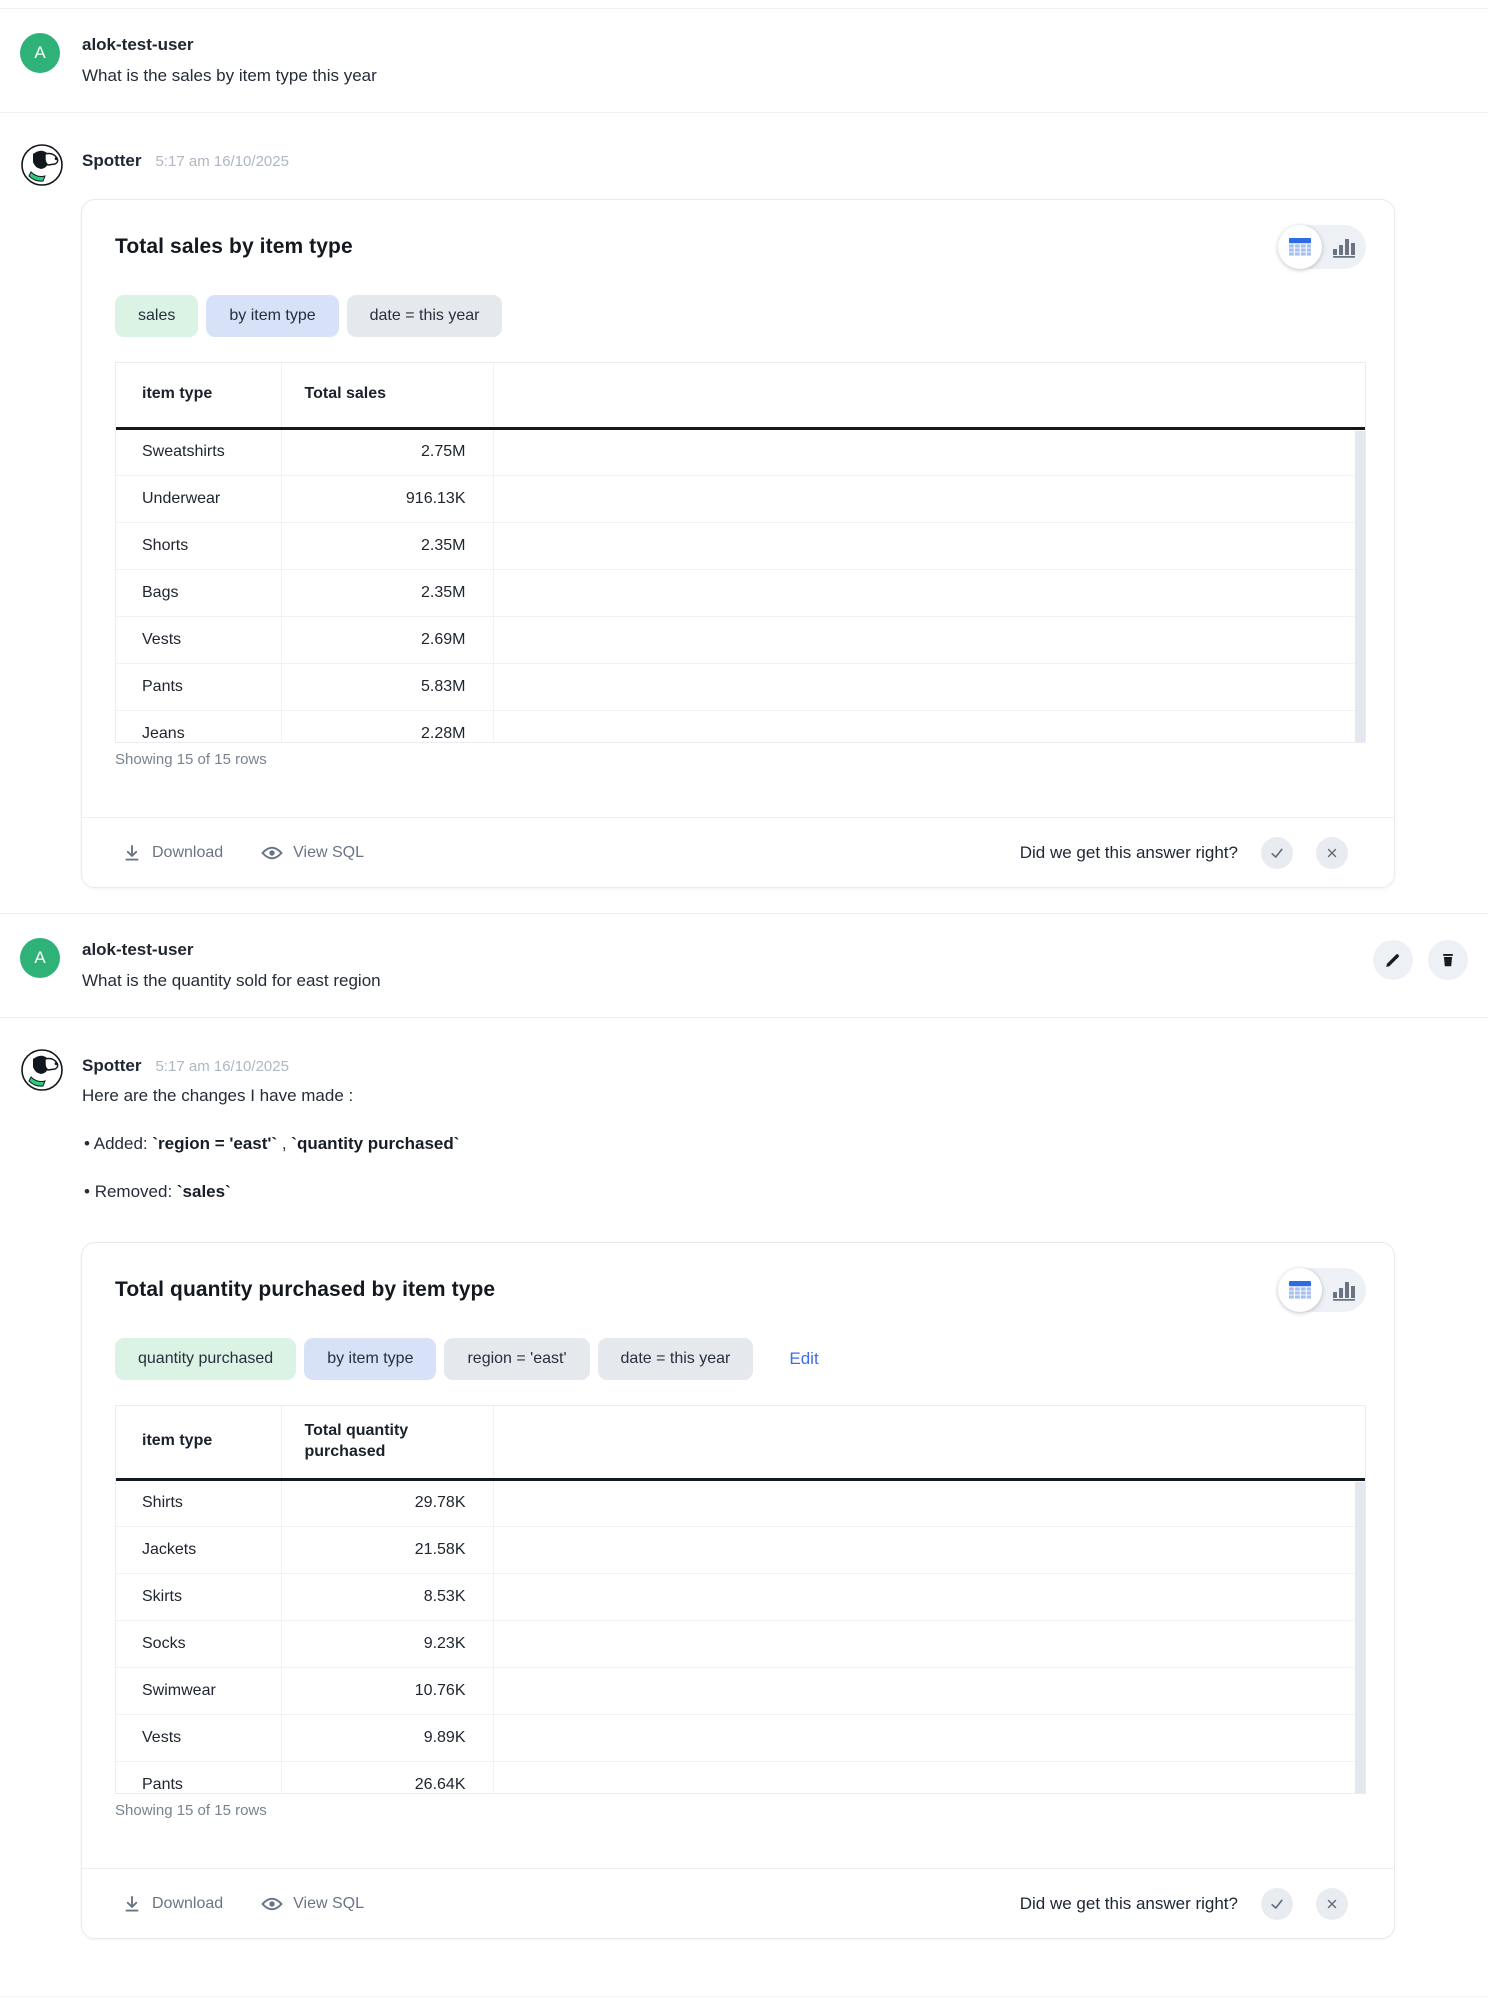 Image resolution: width=1488 pixels, height=2007 pixels. Describe the element at coordinates (740, 1691) in the screenshot. I see `table-row: Swimwear 10.76K` at that location.